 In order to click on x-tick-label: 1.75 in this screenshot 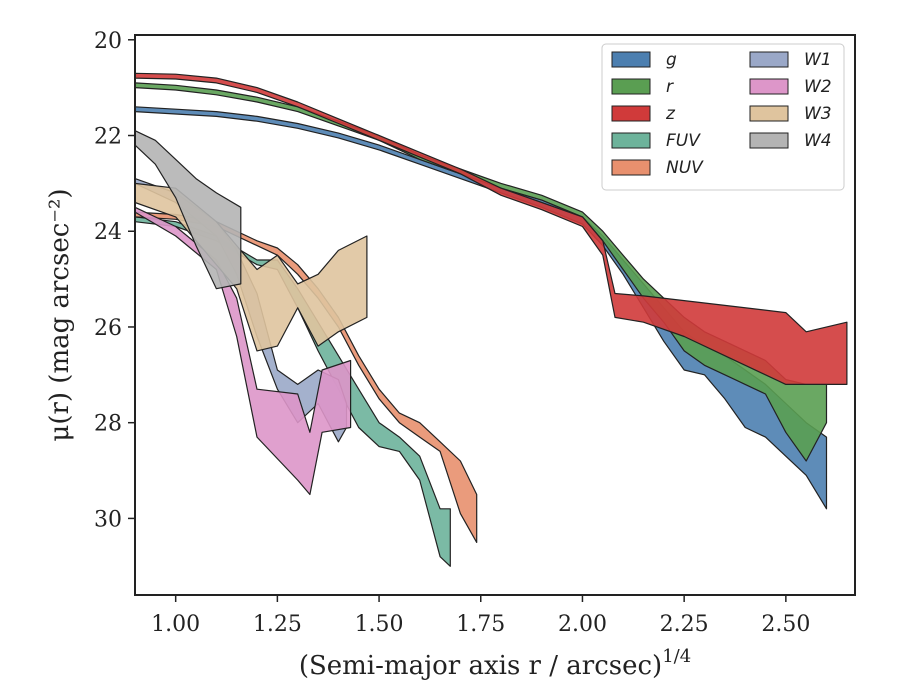, I will do `click(480, 624)`.